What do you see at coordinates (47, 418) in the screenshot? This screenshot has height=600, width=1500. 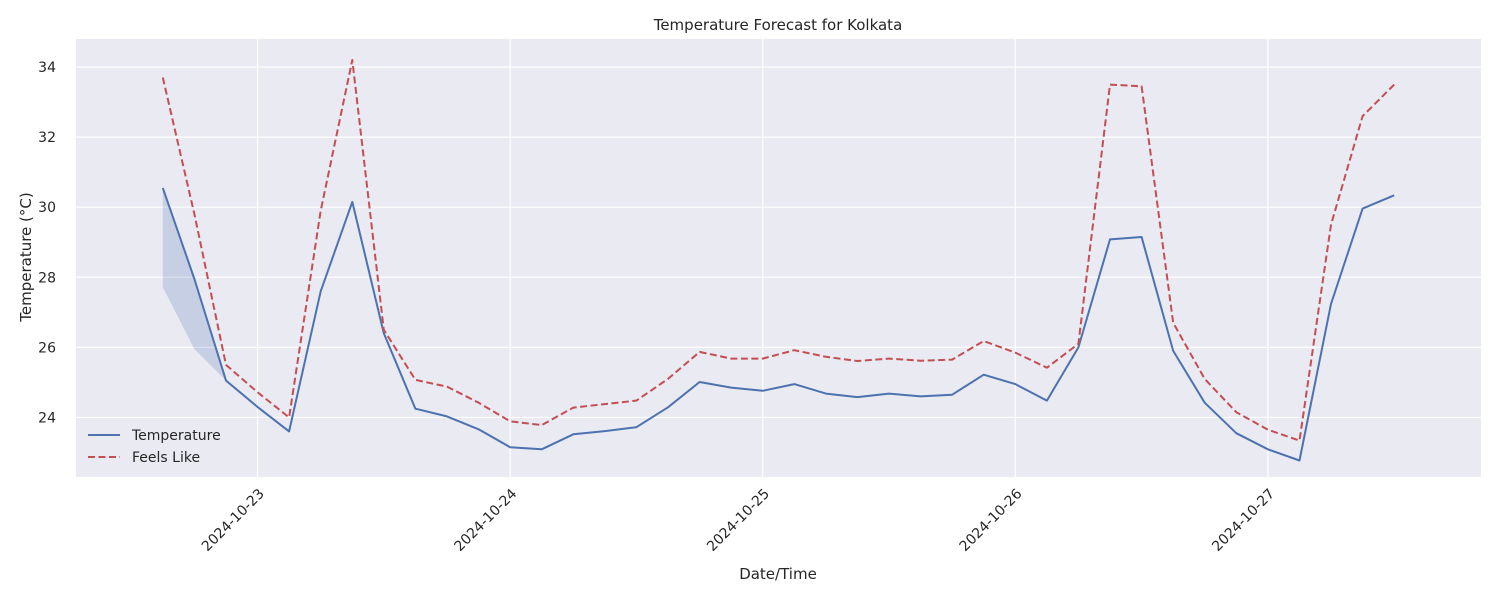 I see `y-tick-label: 24` at bounding box center [47, 418].